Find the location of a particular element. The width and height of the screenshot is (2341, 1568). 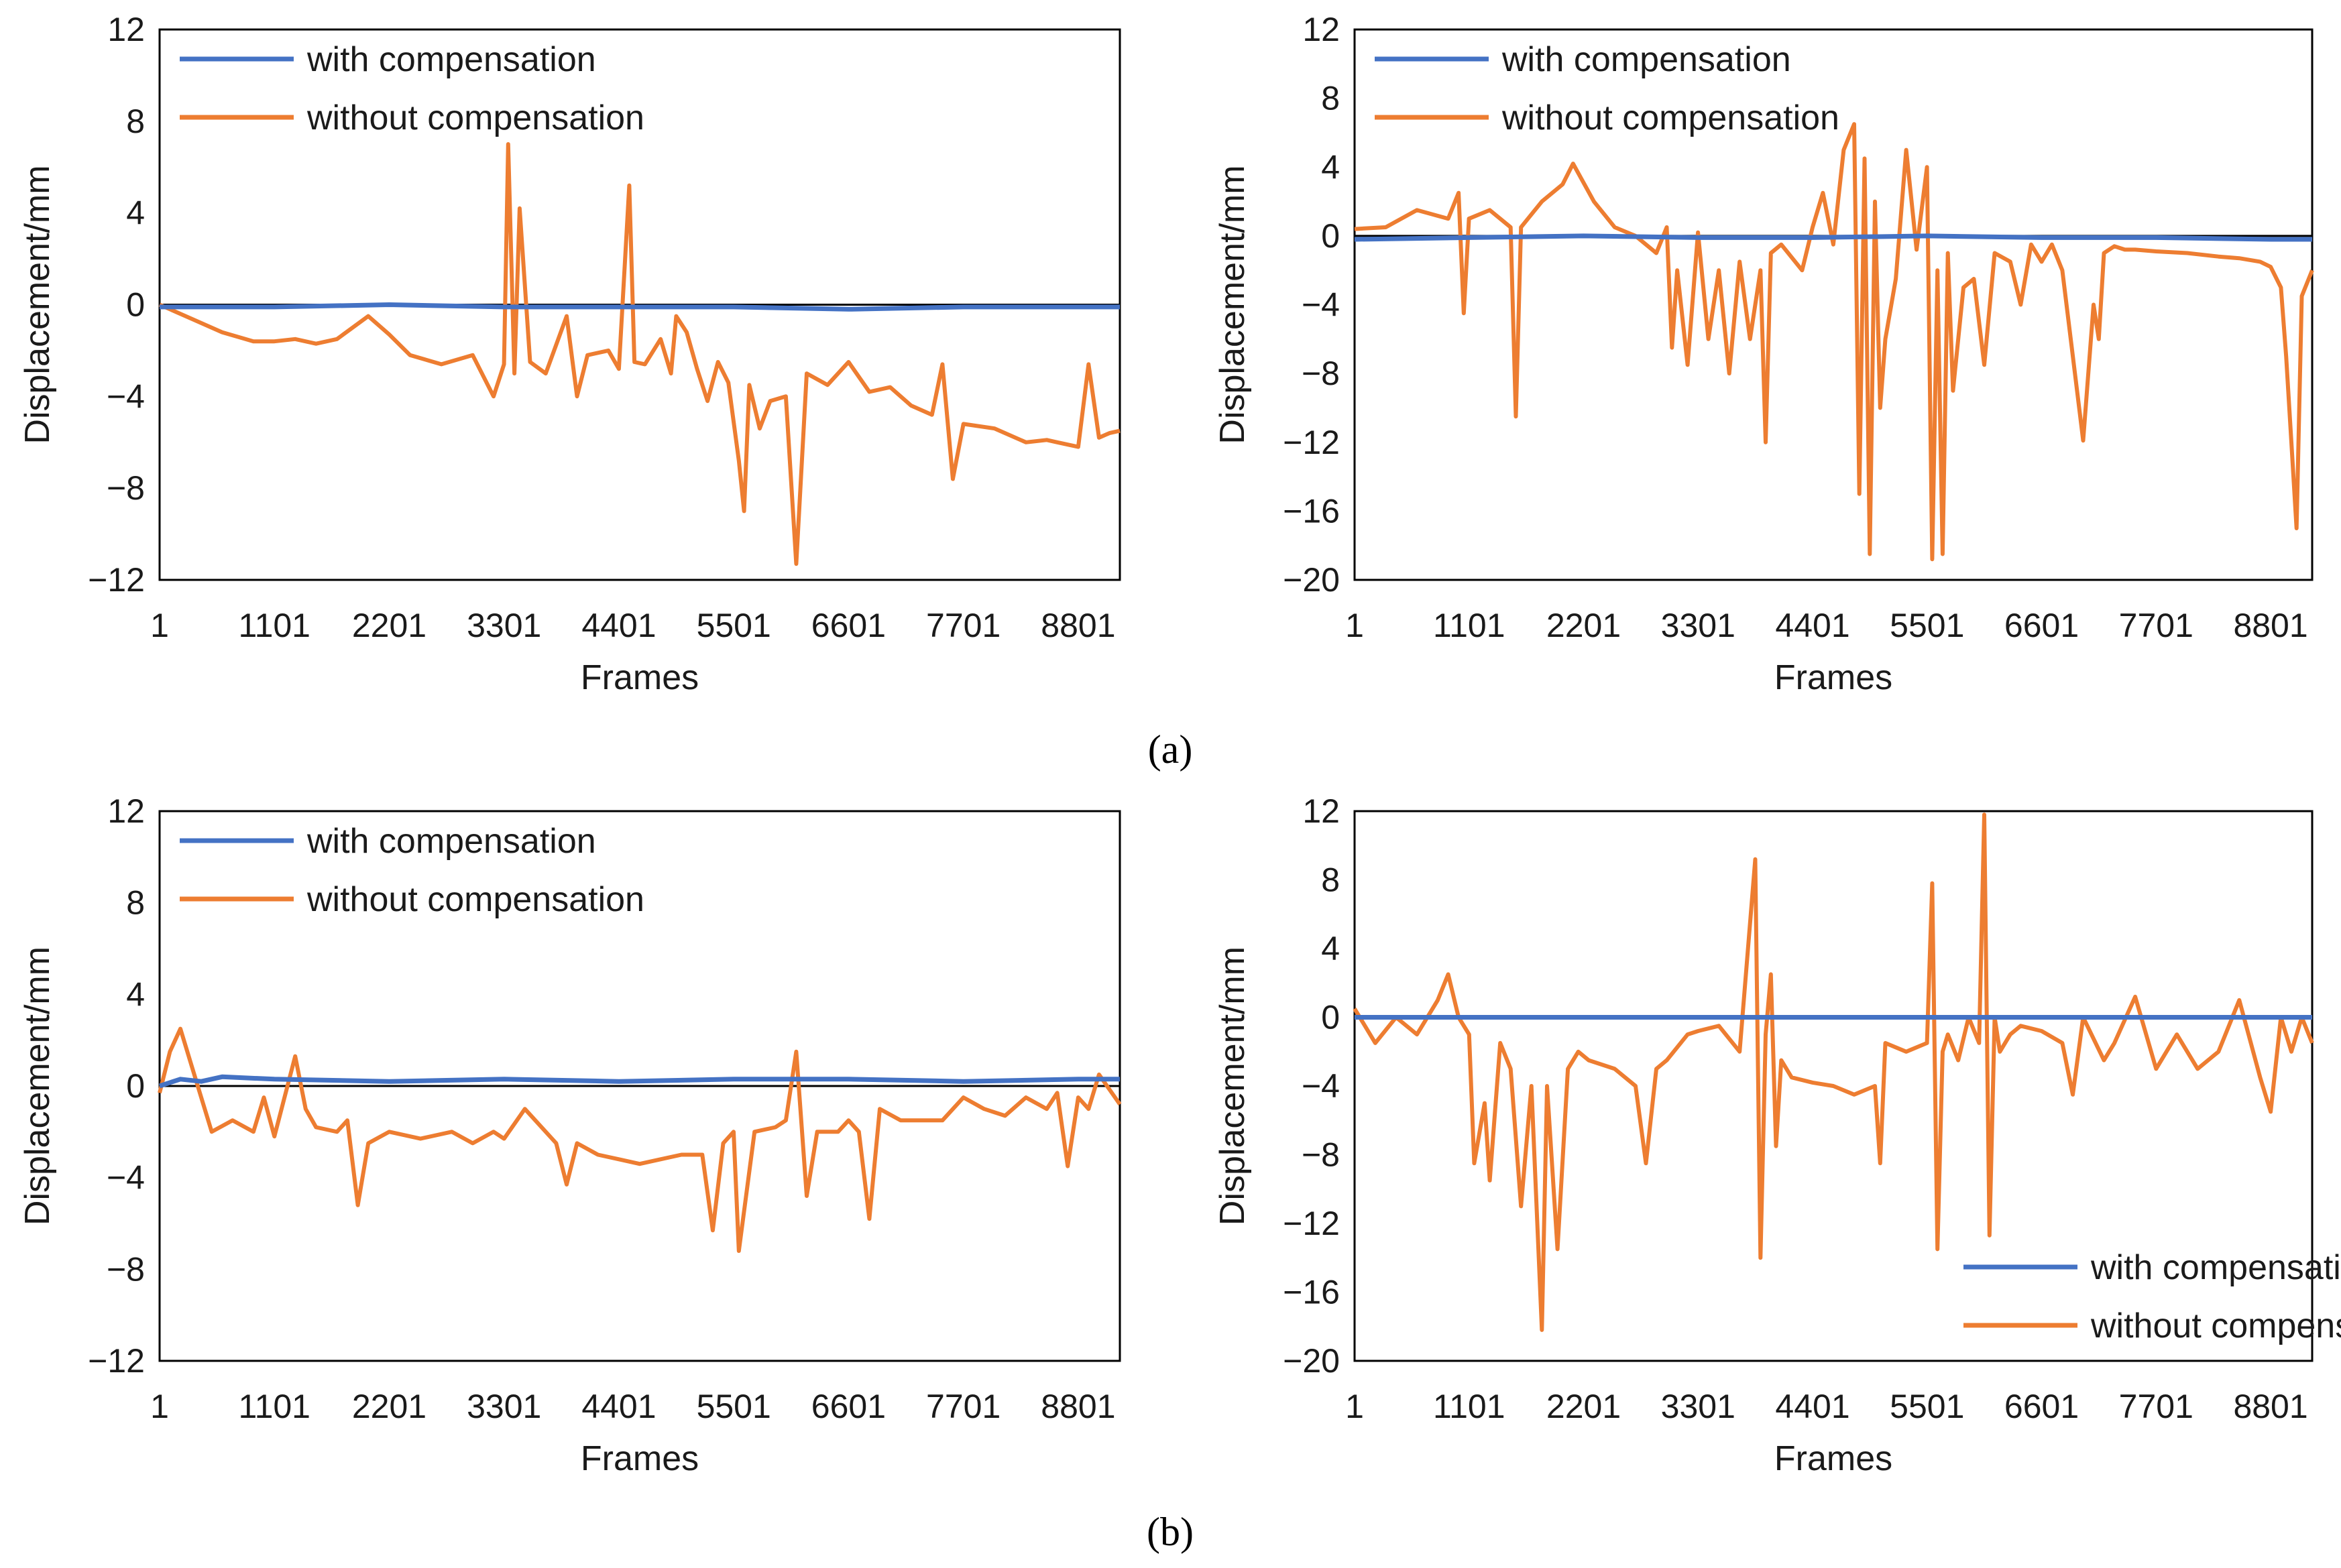

chart1-ytick-label: −20 is located at coordinates (1311, 580).